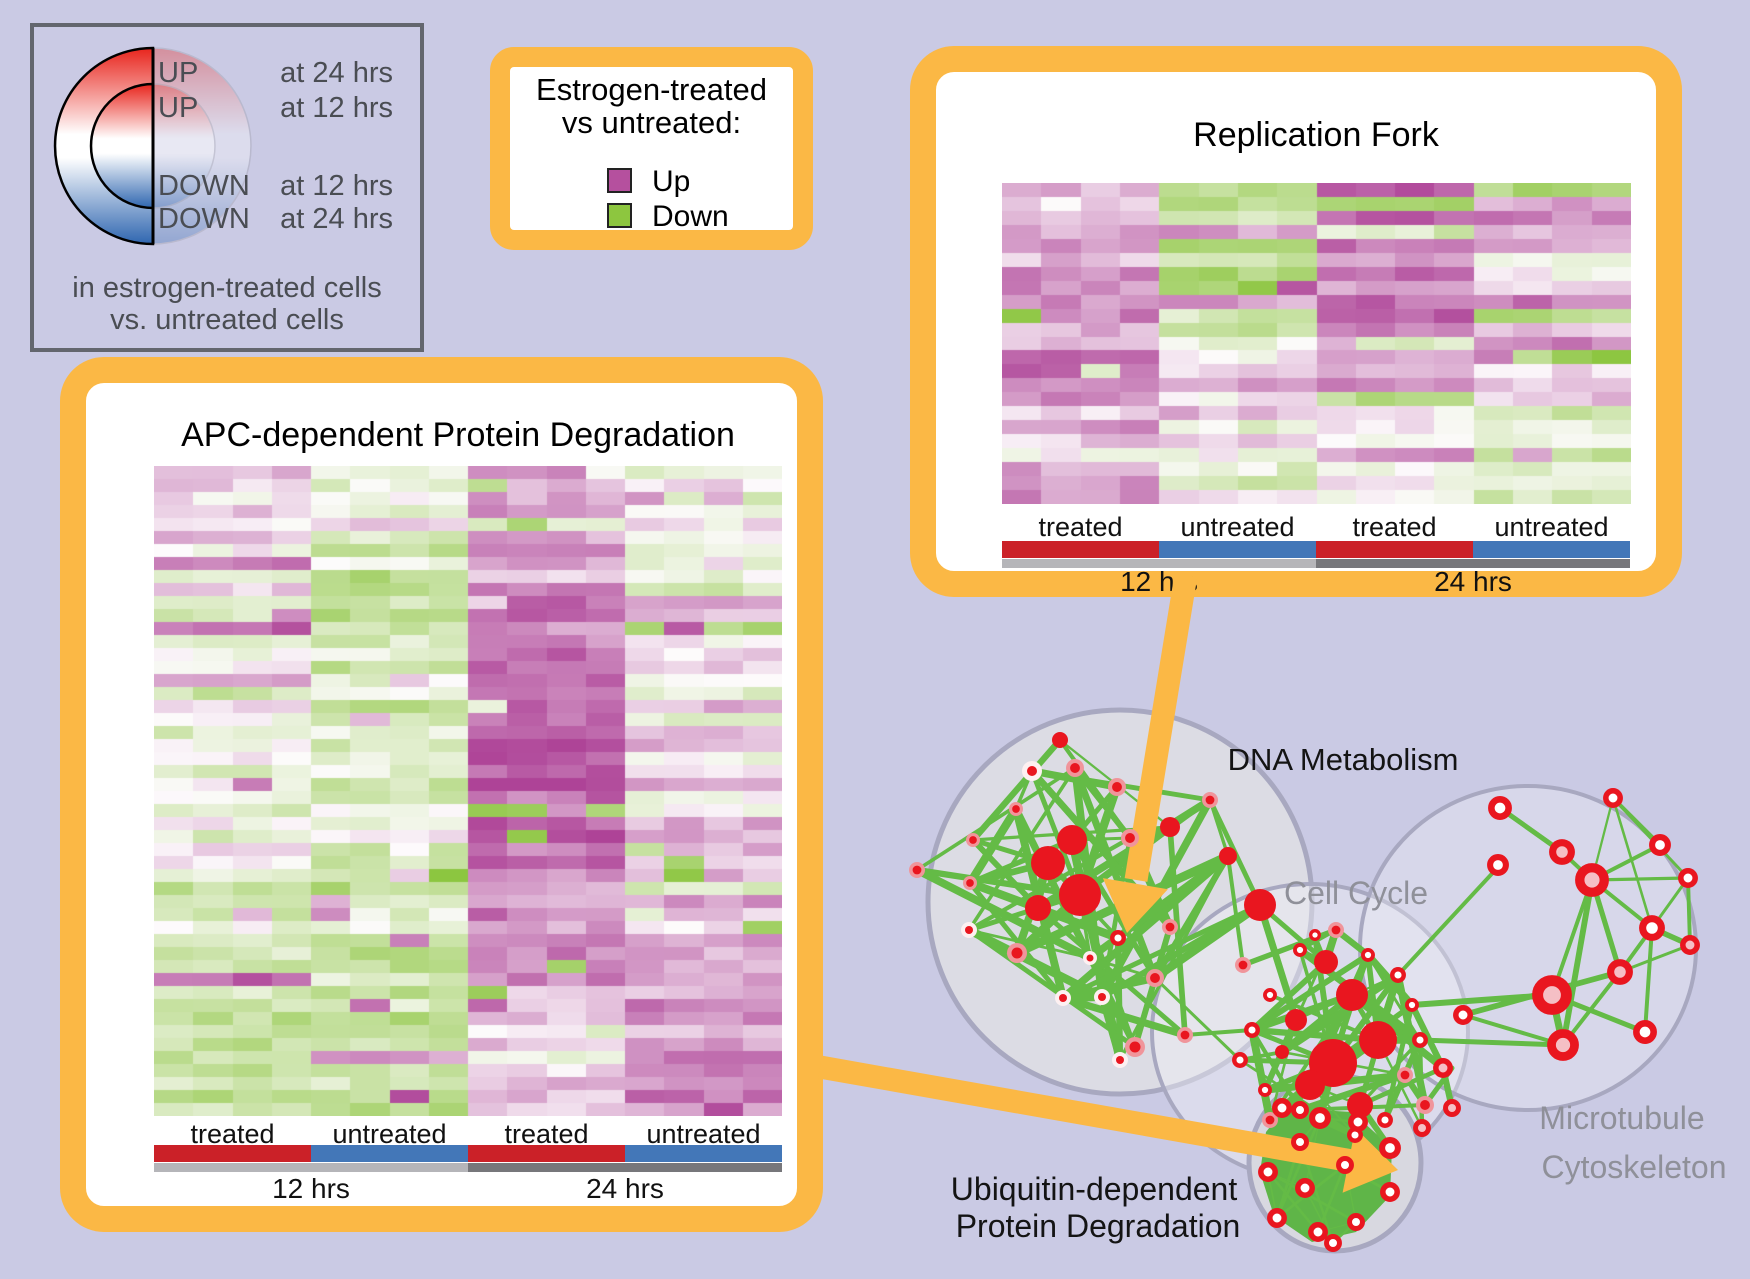 Image resolution: width=1750 pixels, height=1279 pixels. What do you see at coordinates (690, 216) in the screenshot?
I see `estrogen-item-label-down: Down` at bounding box center [690, 216].